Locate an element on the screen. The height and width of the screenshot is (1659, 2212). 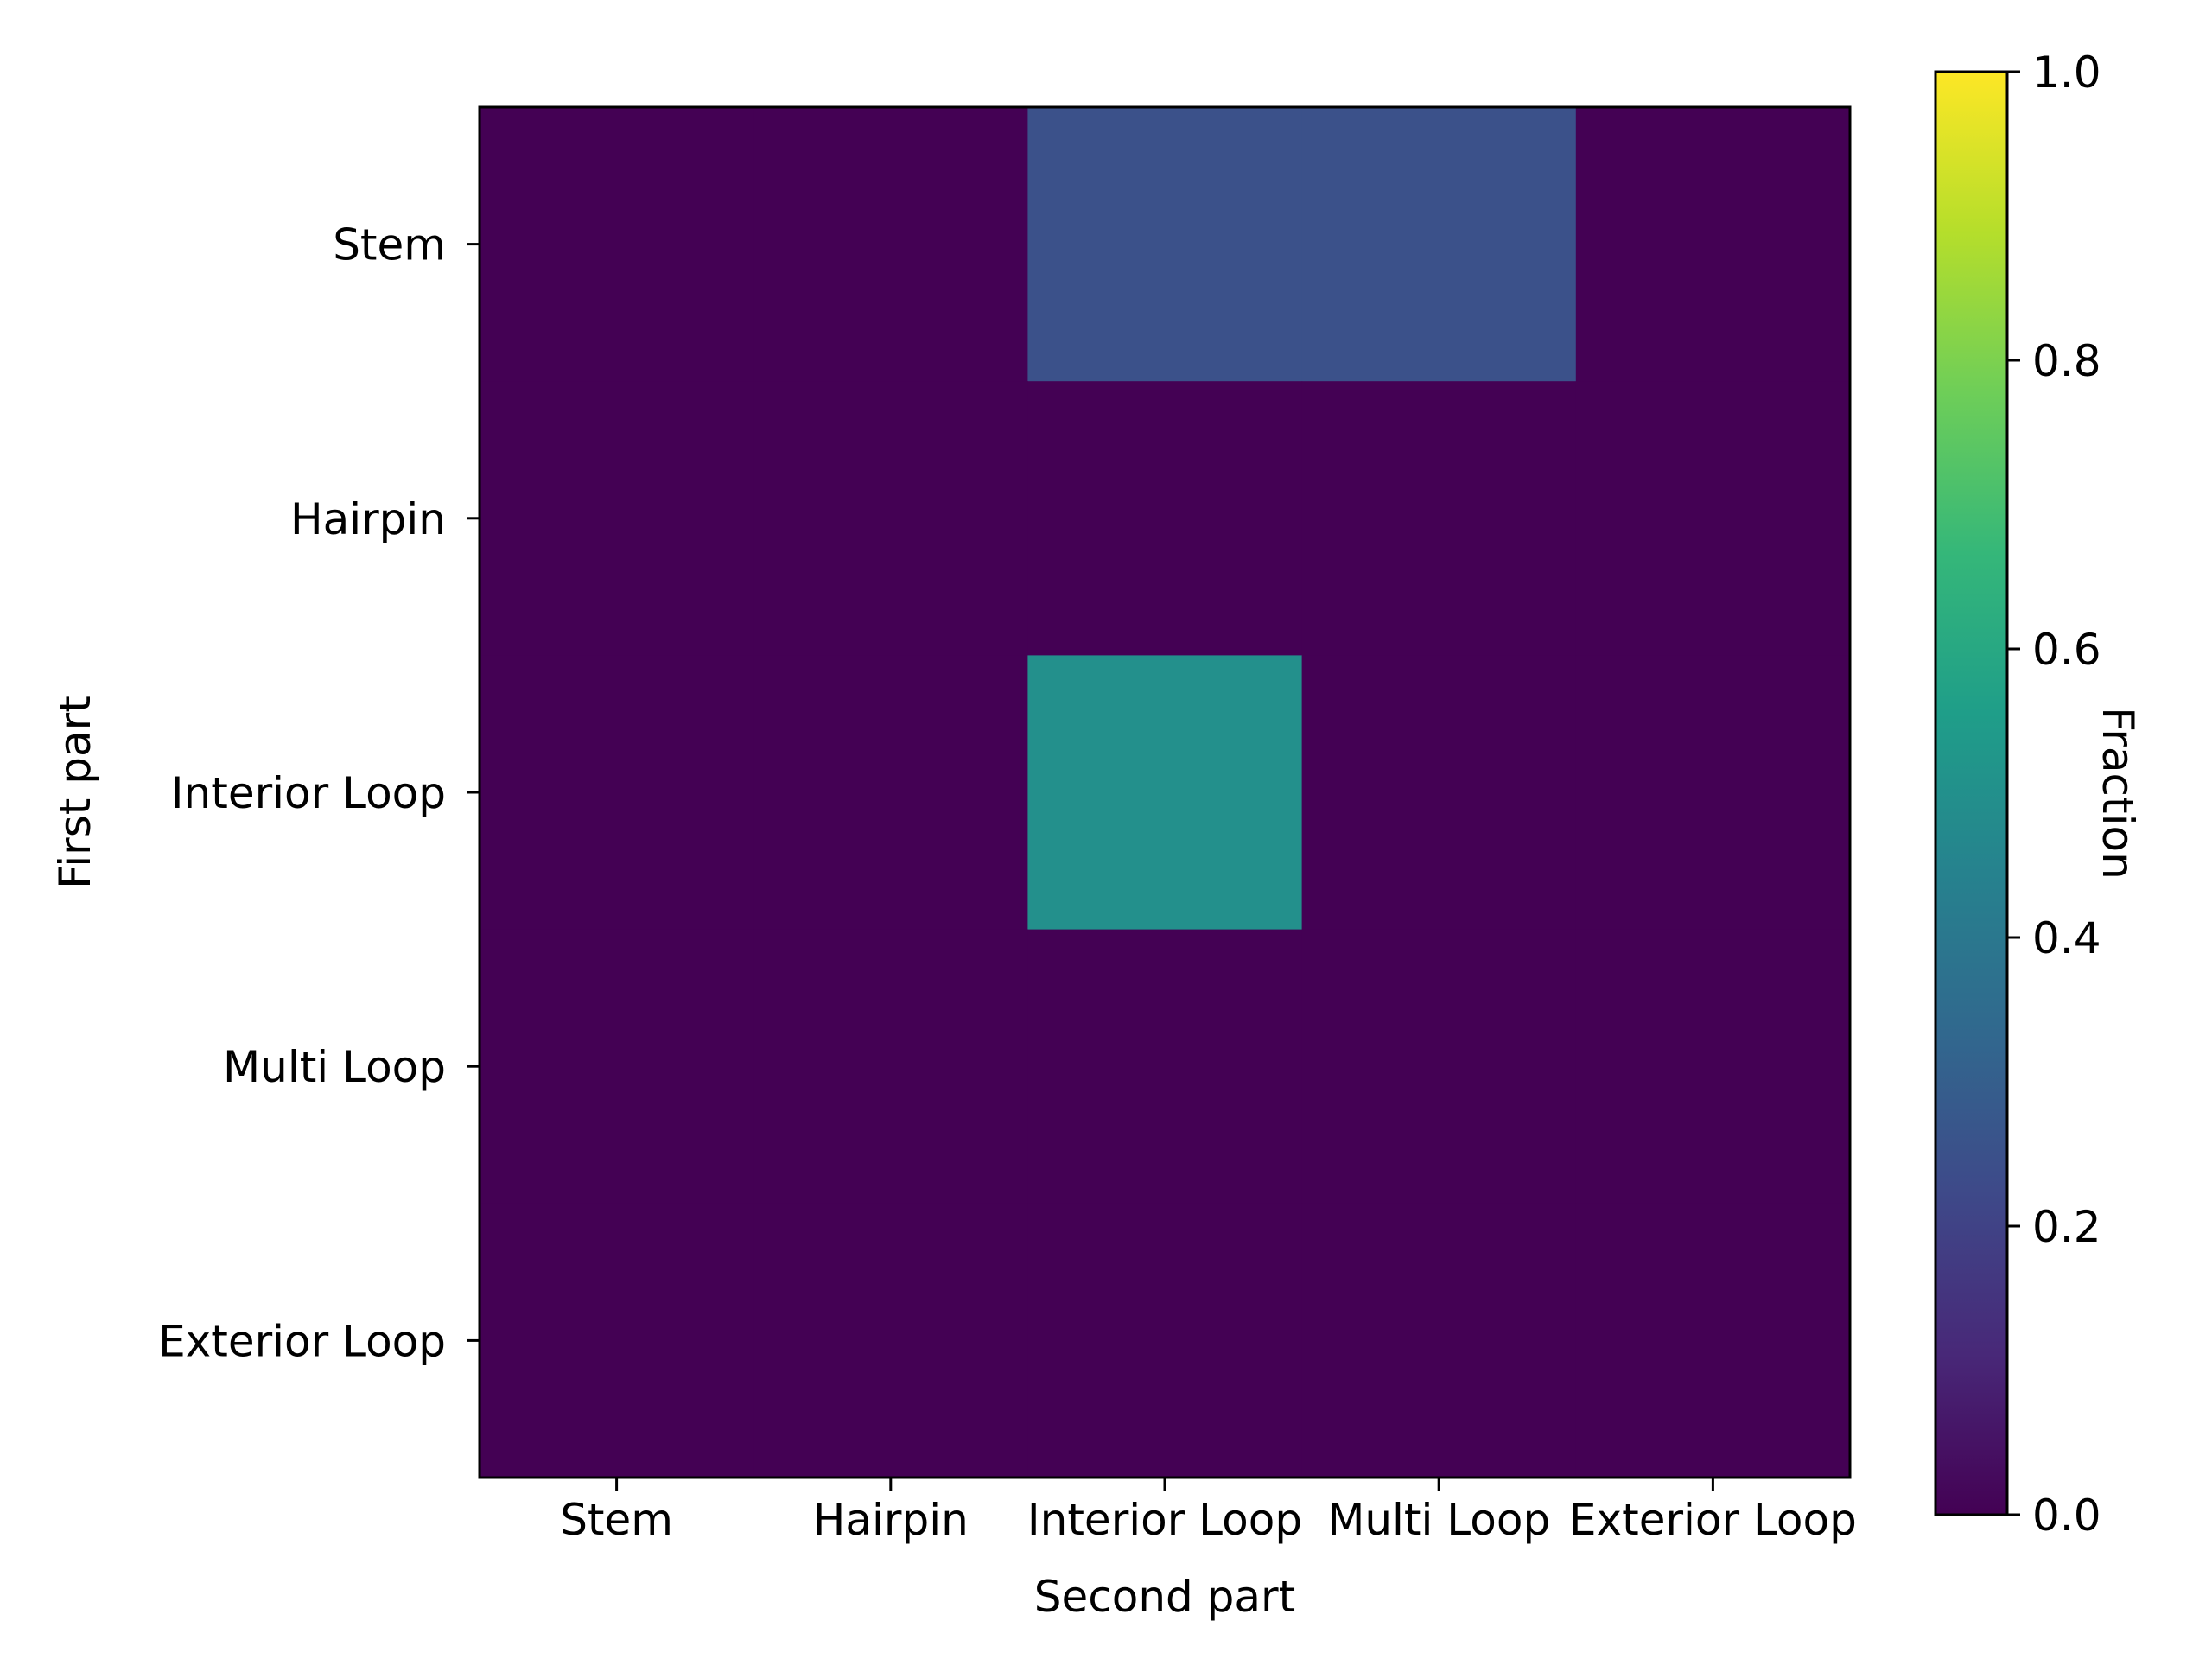
colorbar-tick-label: 0.4 is located at coordinates (2066, 938).